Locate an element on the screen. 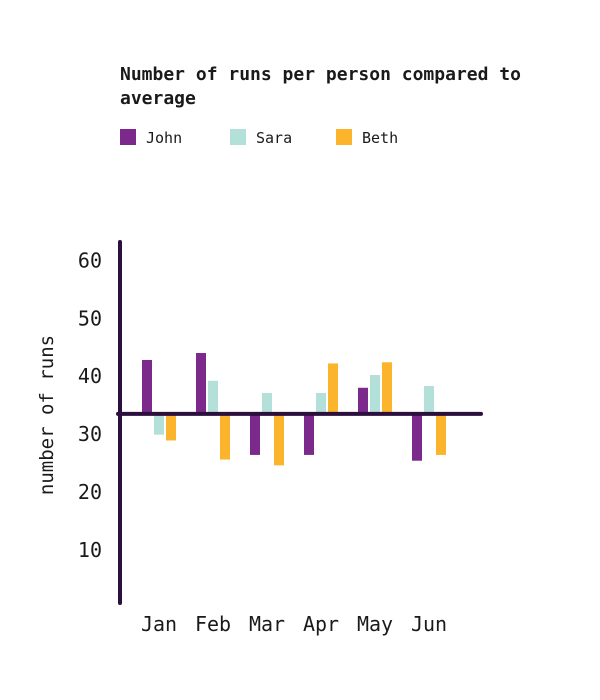  legend-label-john: John is located at coordinates (164, 138).